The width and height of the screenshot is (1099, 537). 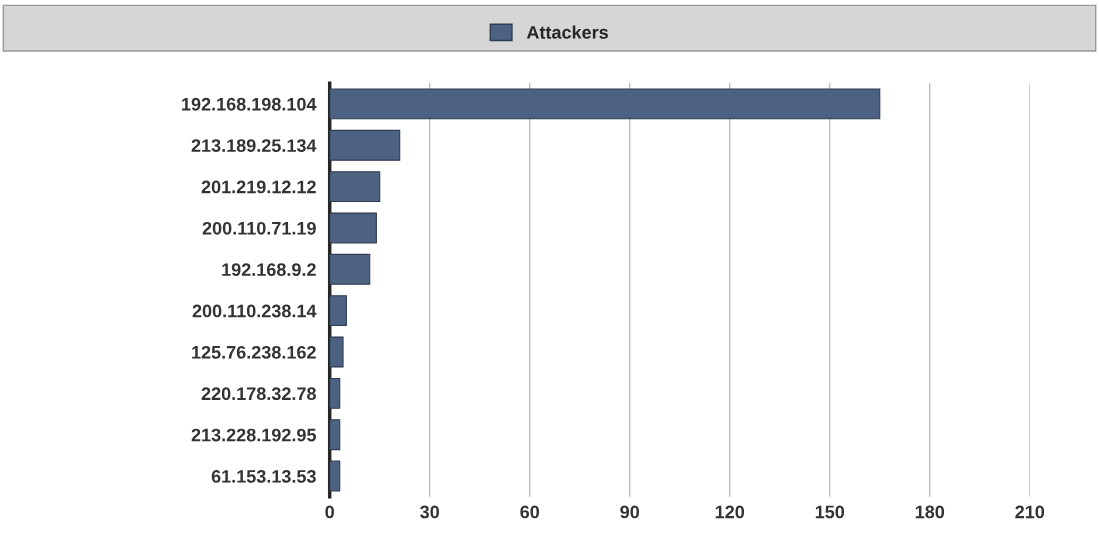 I want to click on x-tick-label: 180, so click(x=930, y=512).